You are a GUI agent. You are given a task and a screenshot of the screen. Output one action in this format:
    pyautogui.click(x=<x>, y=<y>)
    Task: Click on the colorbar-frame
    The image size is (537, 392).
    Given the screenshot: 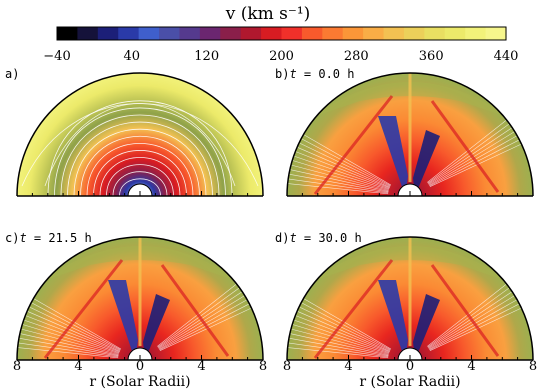 What is the action you would take?
    pyautogui.click(x=281, y=33)
    